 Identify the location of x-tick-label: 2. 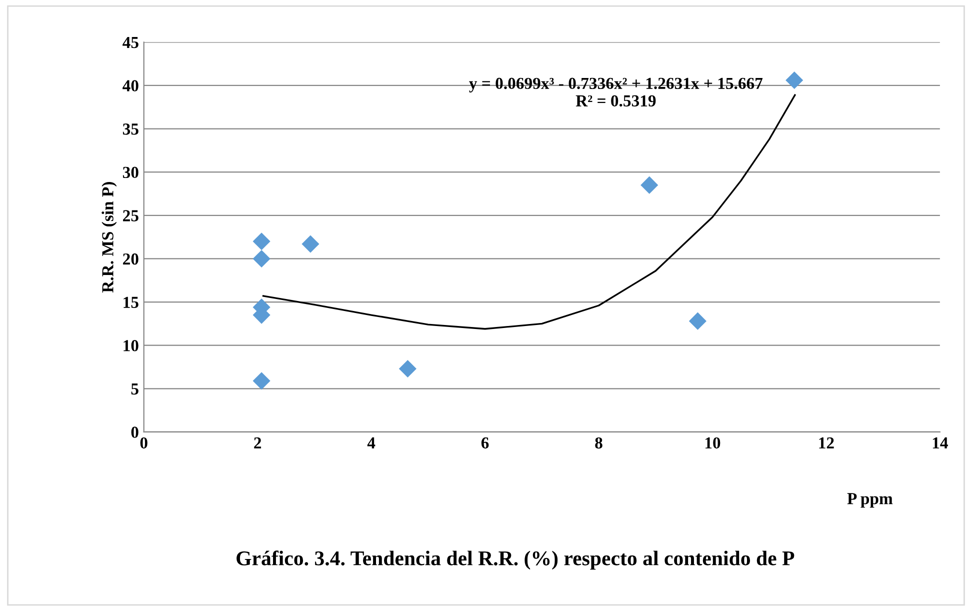
(258, 442).